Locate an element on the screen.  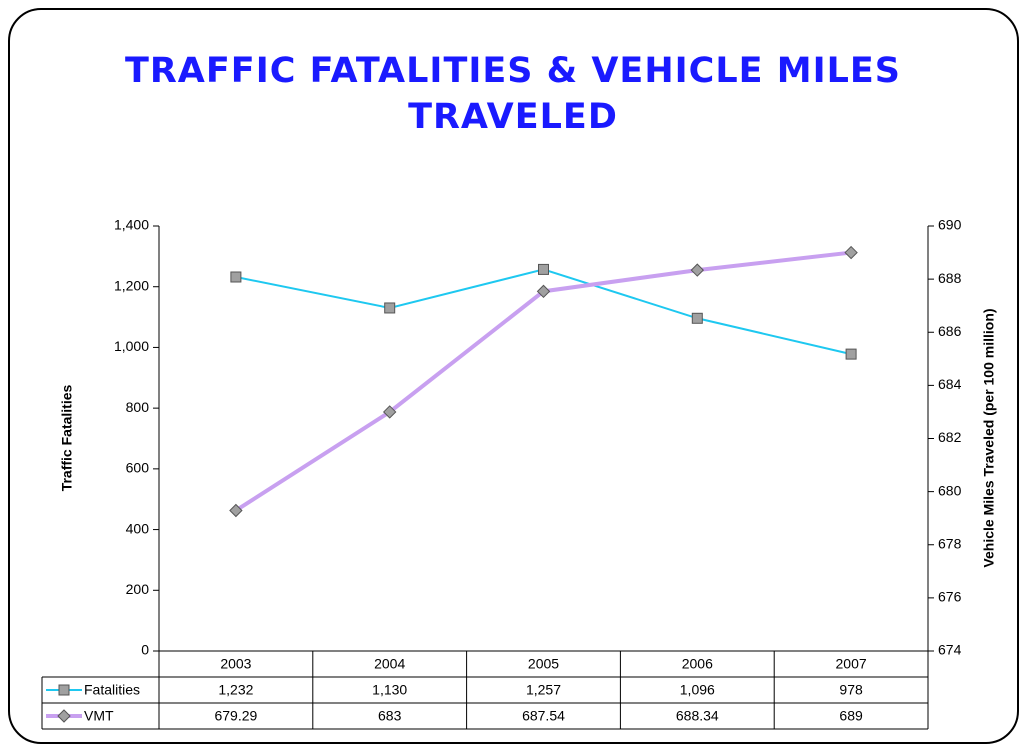
y-tick-label: 400 is located at coordinates (138, 528).